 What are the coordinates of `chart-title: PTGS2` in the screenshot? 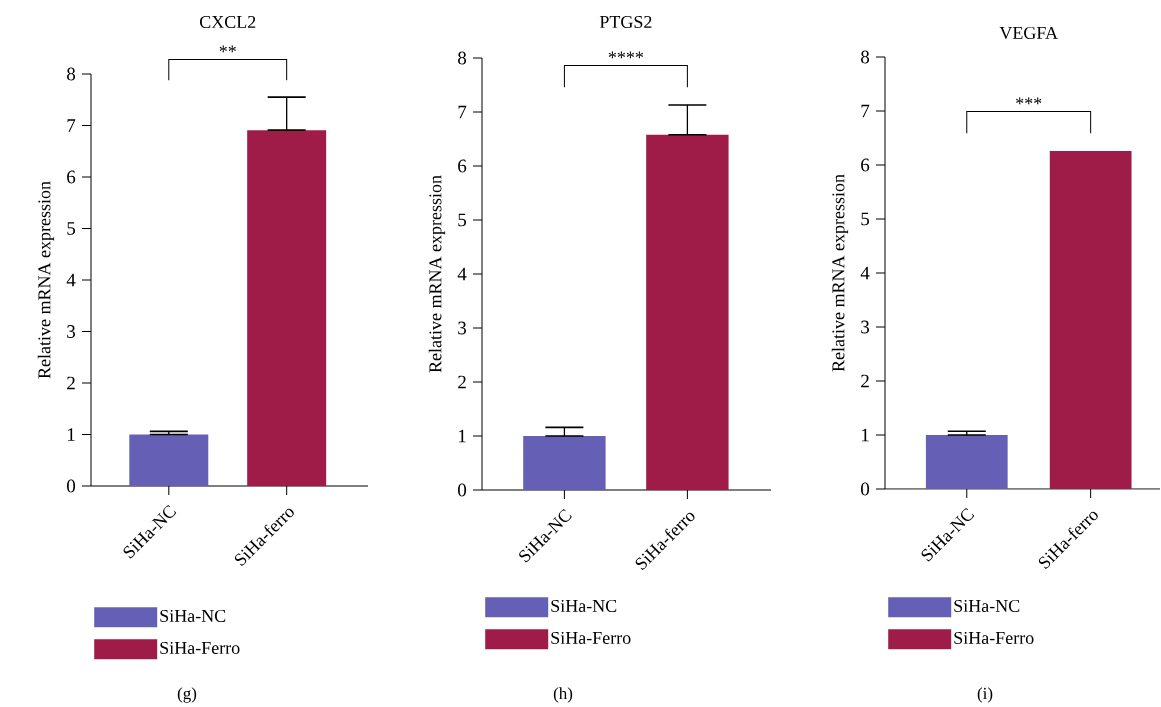 It's located at (625, 22).